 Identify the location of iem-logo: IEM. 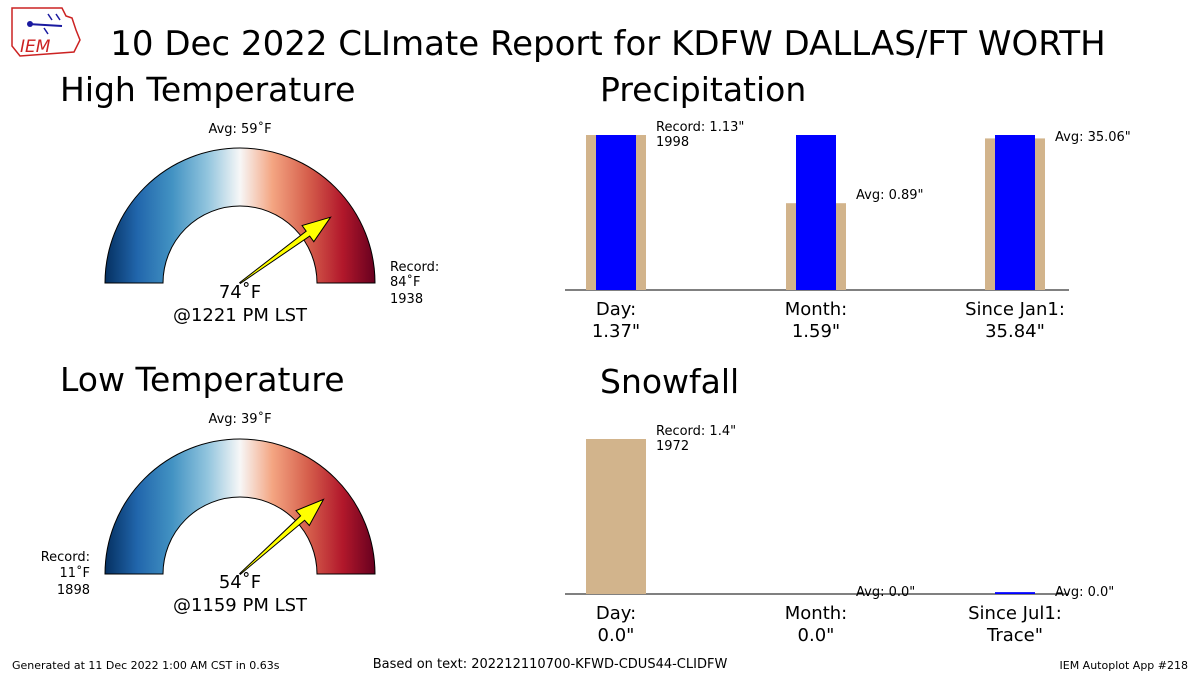
(46, 32).